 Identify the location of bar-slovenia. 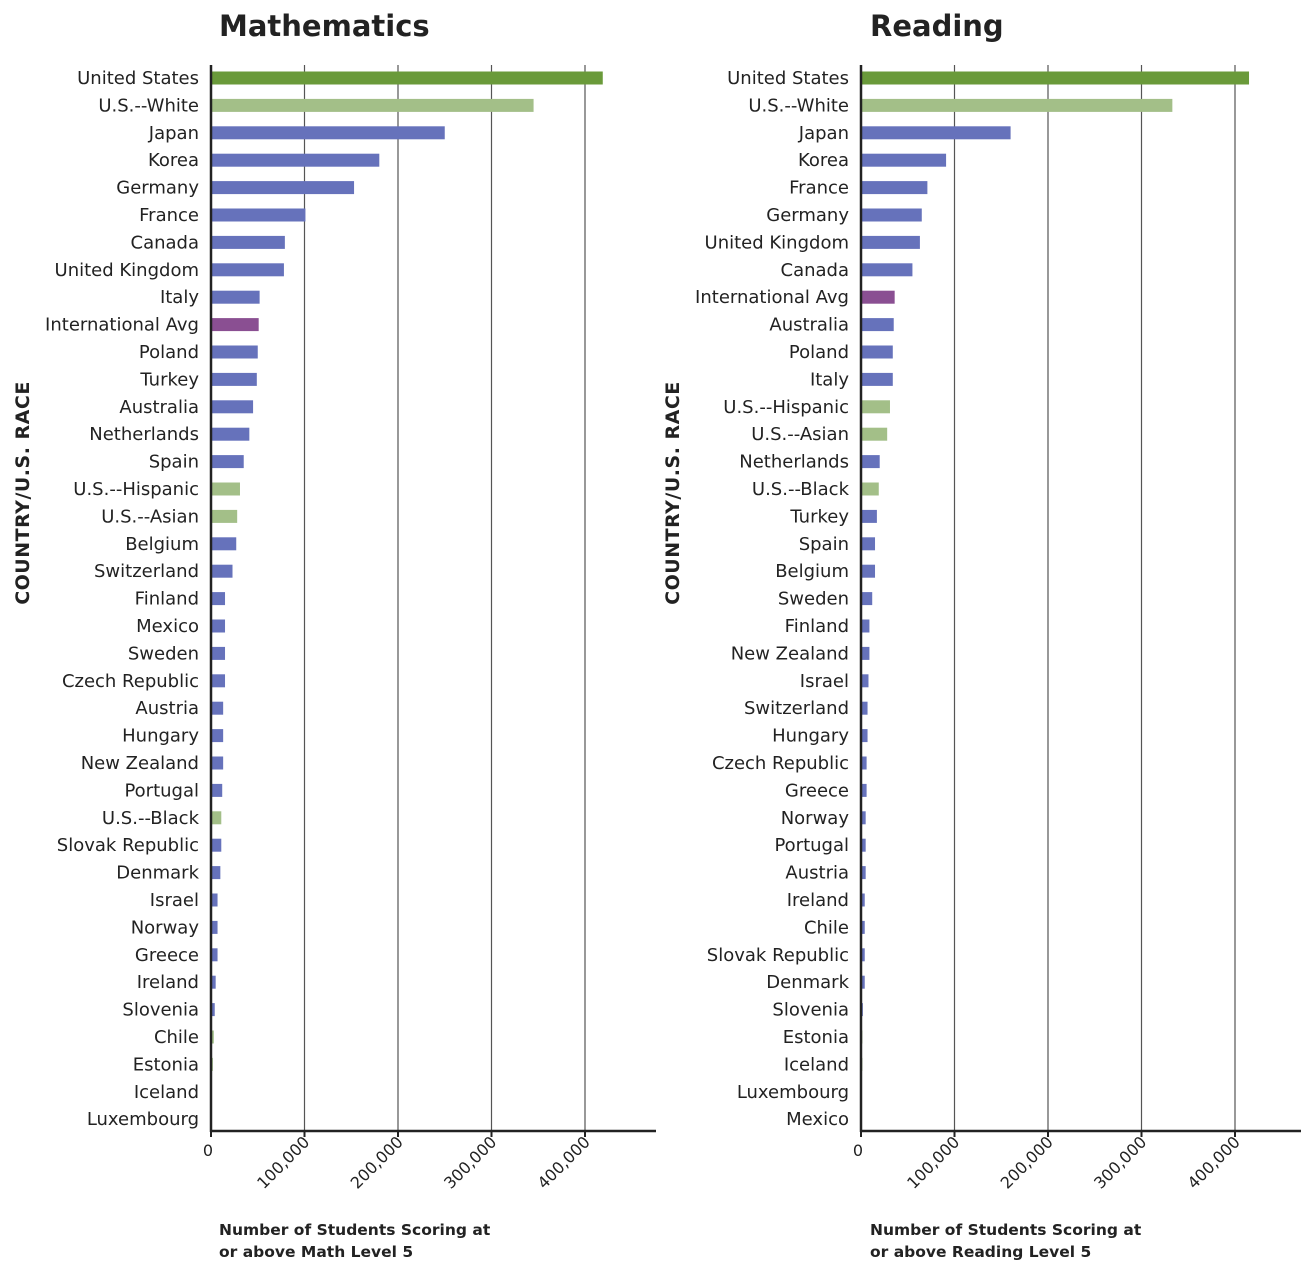
(213, 1010).